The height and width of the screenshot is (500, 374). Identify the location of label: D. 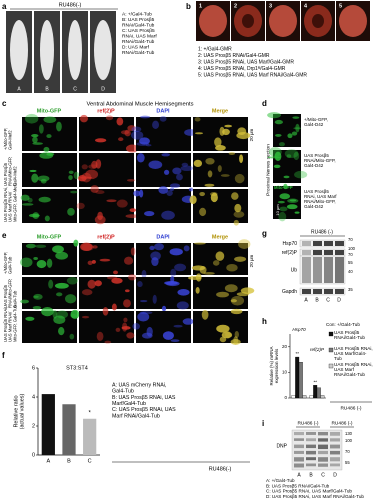
(339, 300).